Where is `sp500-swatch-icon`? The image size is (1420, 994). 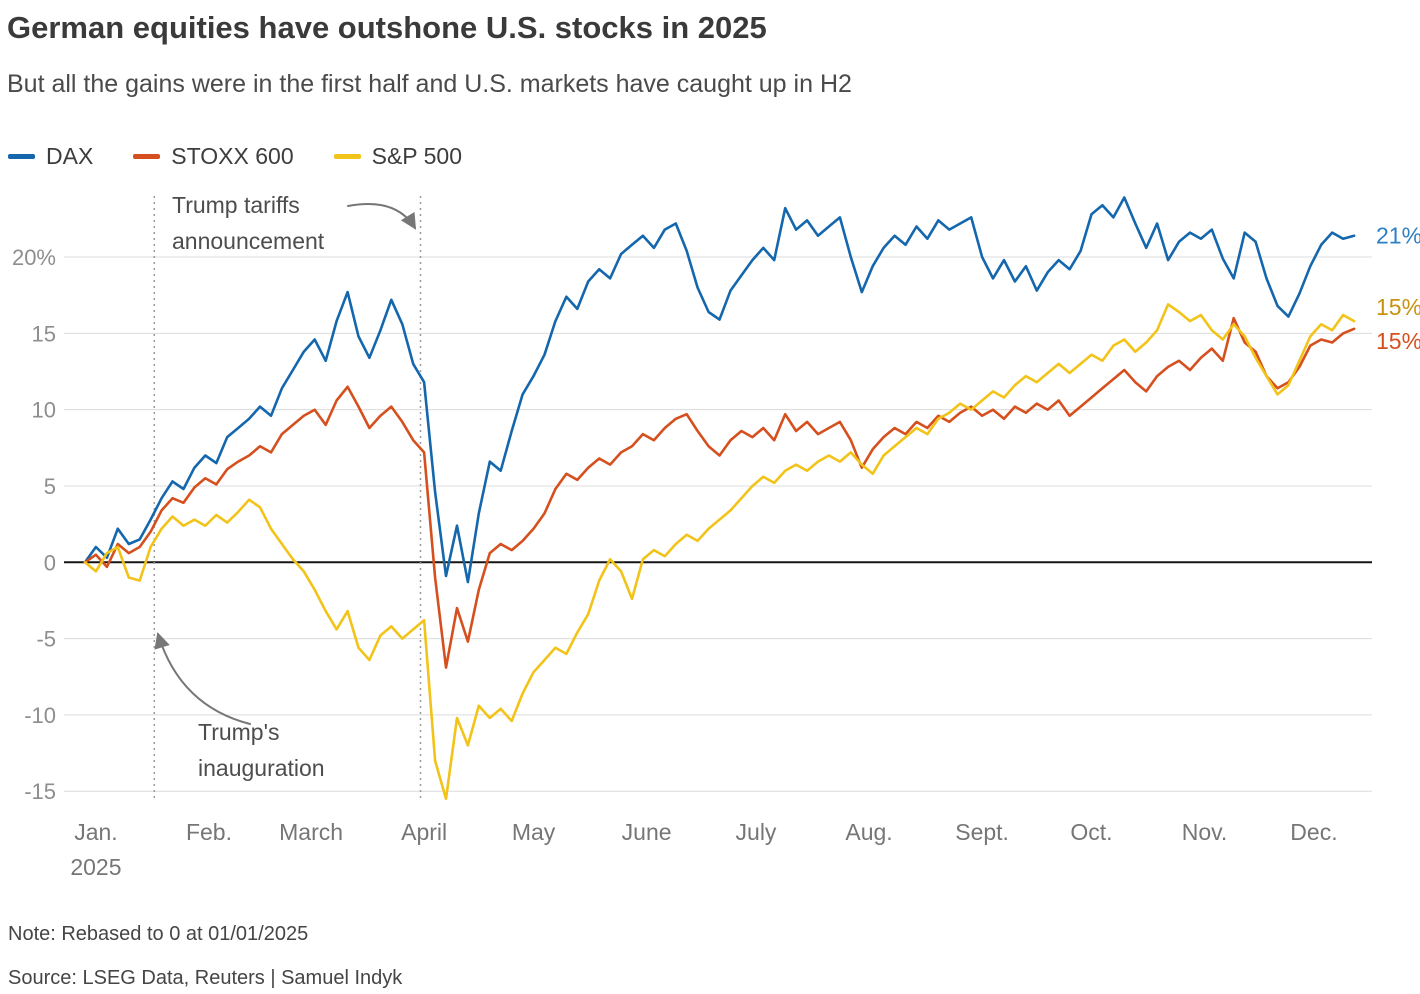
sp500-swatch-icon is located at coordinates (347, 156).